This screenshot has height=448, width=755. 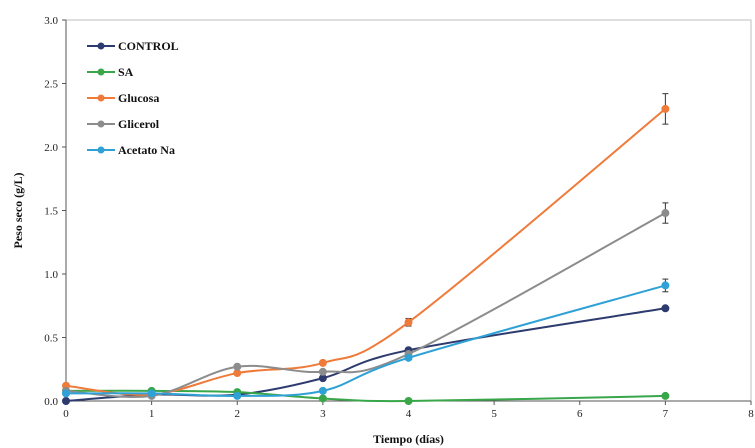 What do you see at coordinates (666, 414) in the screenshot?
I see `x-tick-label: 7` at bounding box center [666, 414].